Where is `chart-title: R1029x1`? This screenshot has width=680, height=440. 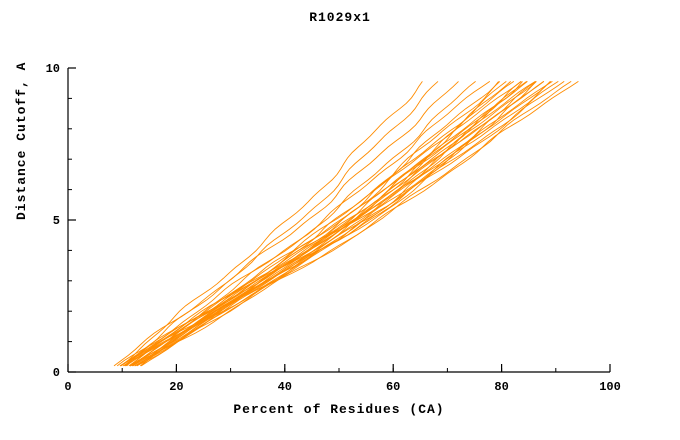 chart-title: R1029x1 is located at coordinates (340, 17).